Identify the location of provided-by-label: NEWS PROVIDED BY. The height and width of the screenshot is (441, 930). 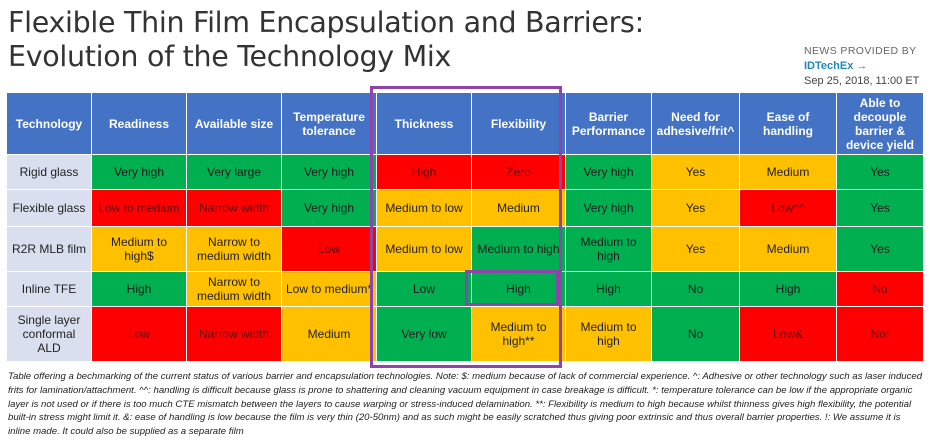
(860, 51).